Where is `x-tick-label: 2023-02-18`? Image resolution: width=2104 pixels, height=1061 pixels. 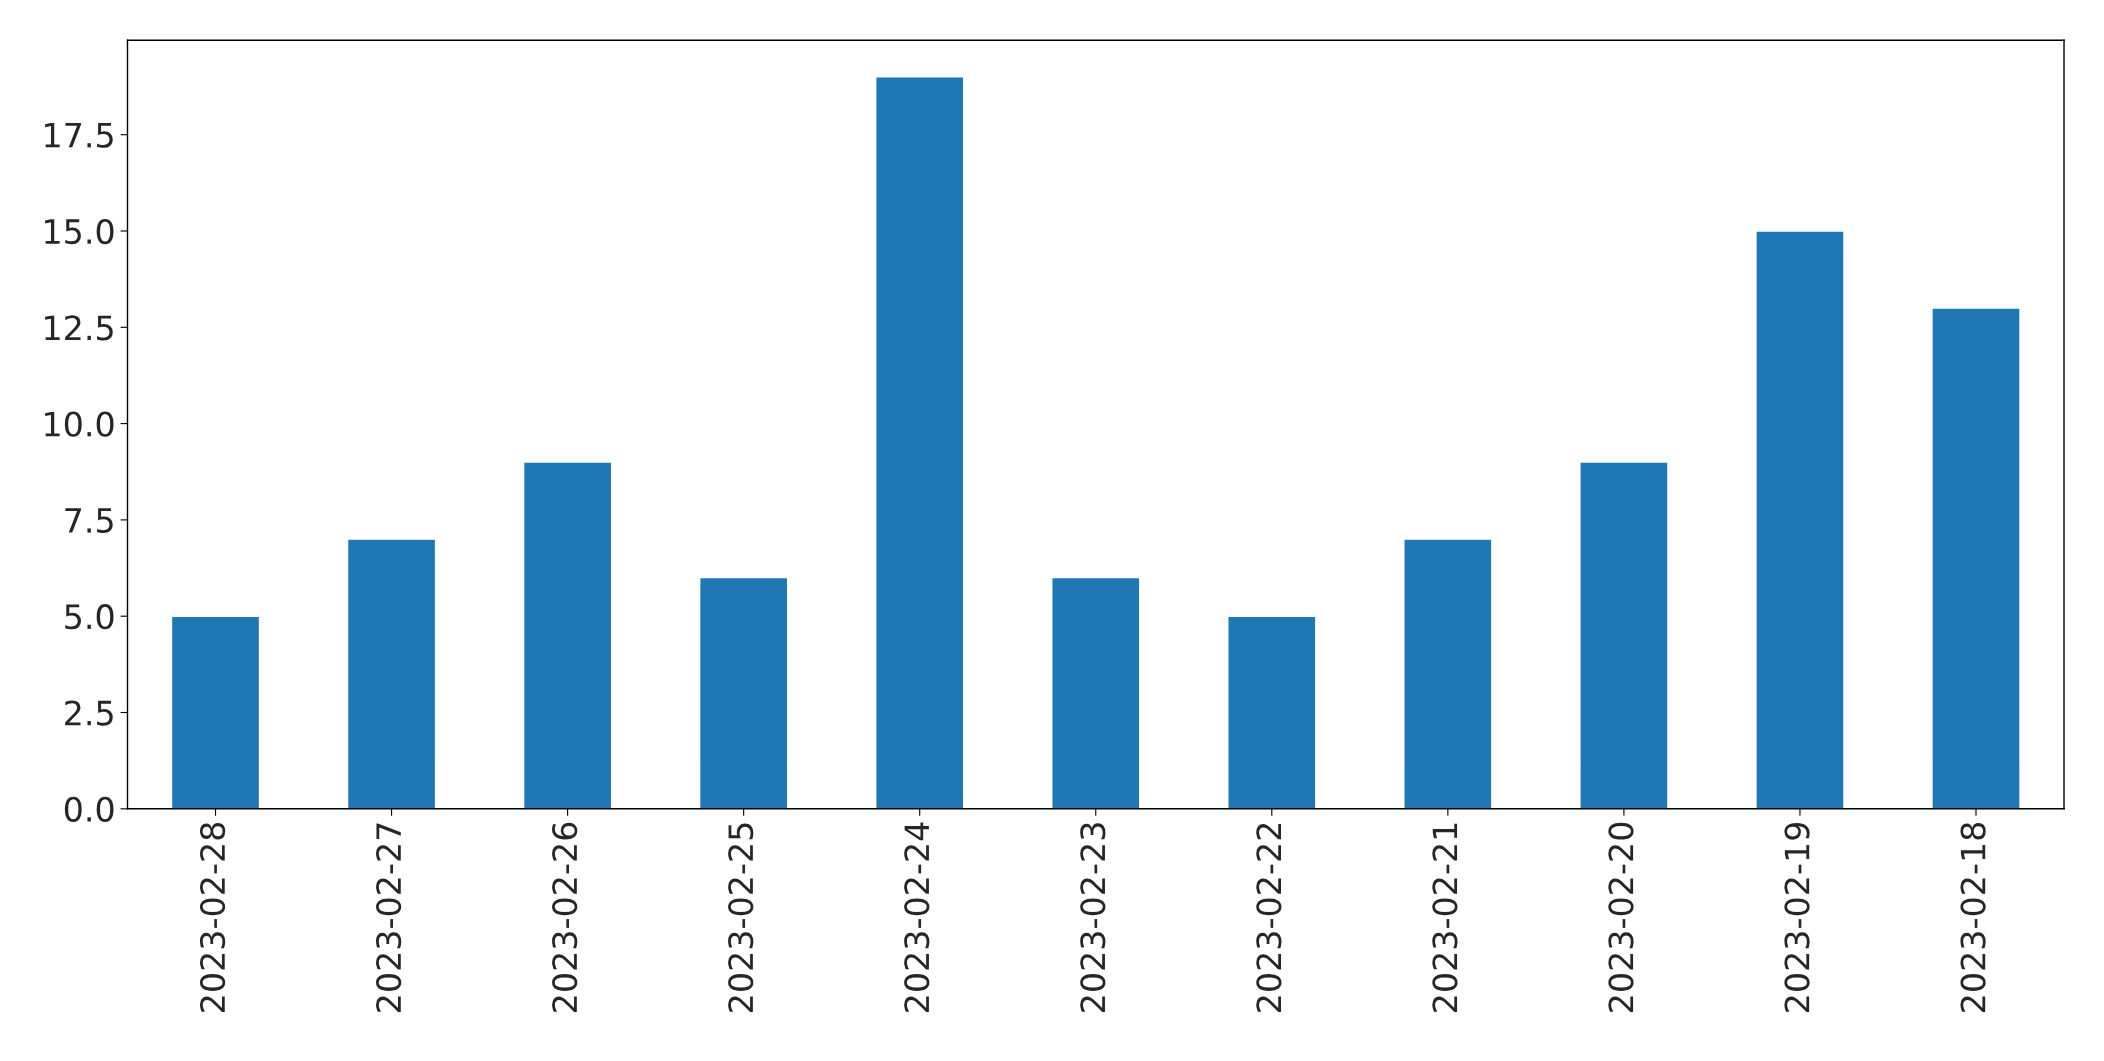
x-tick-label: 2023-02-18 is located at coordinates (1973, 917).